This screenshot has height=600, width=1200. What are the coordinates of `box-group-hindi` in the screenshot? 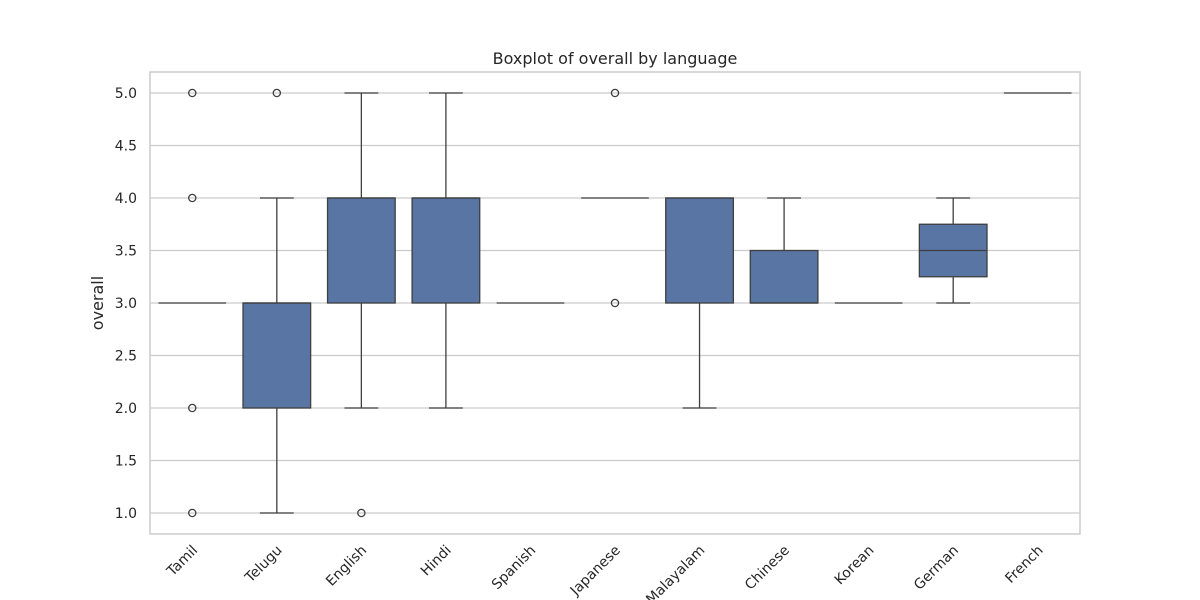 It's located at (446, 250).